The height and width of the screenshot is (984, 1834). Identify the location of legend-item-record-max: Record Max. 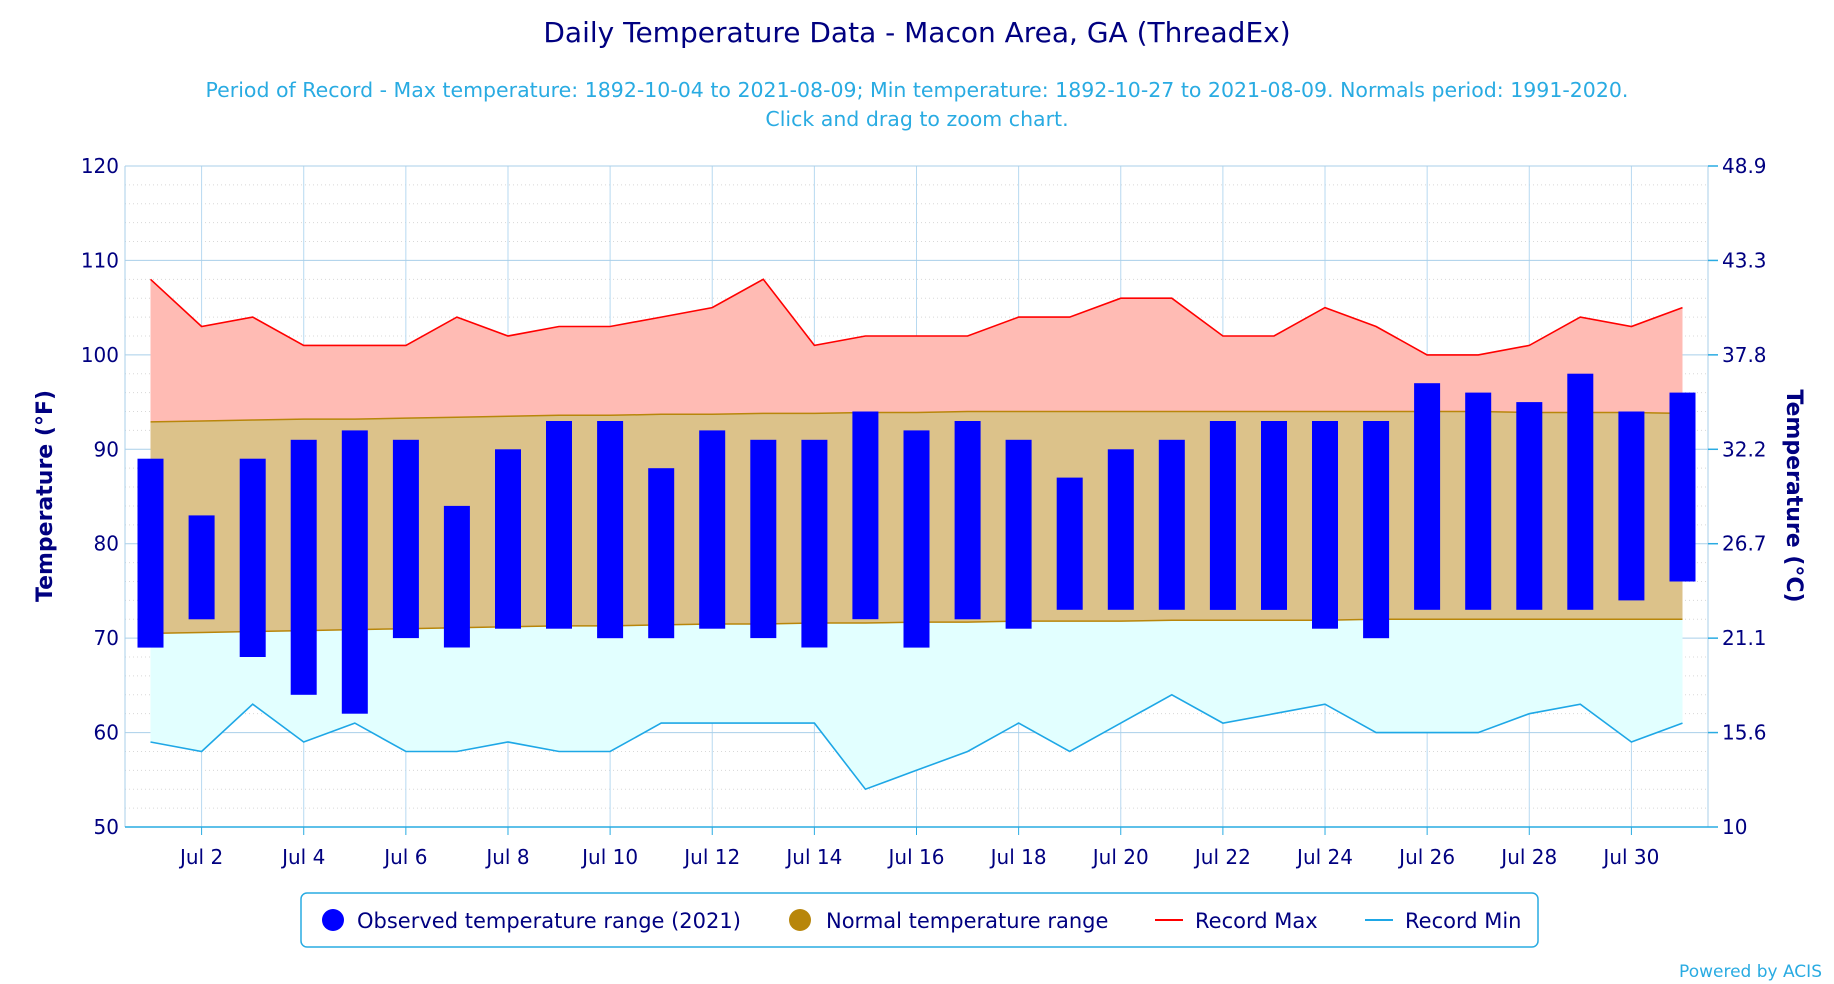
(1236, 921).